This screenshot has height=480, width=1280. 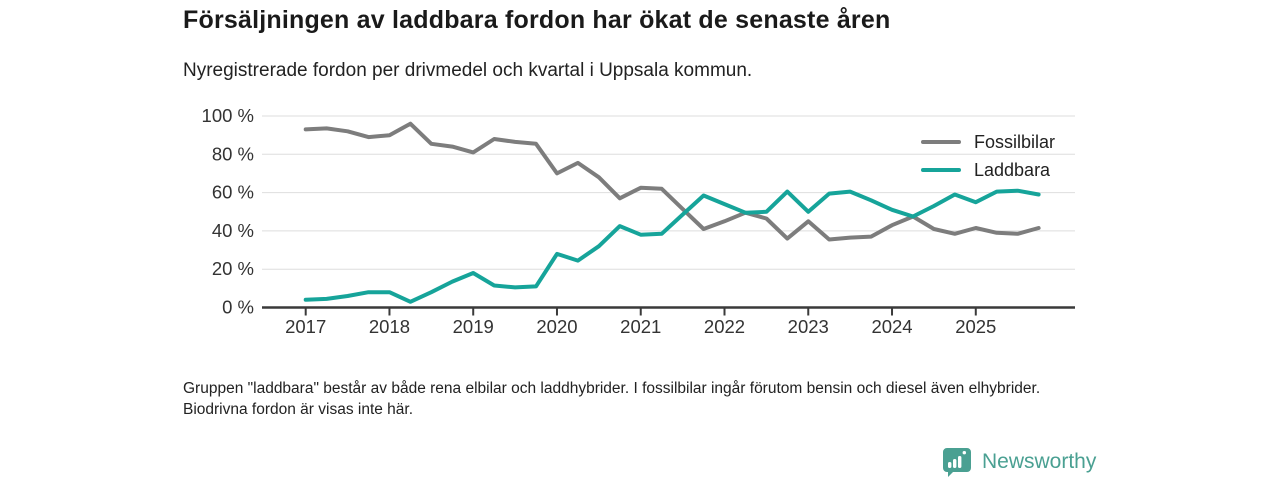 I want to click on y-tick-label-100: 100 %, so click(x=228, y=115).